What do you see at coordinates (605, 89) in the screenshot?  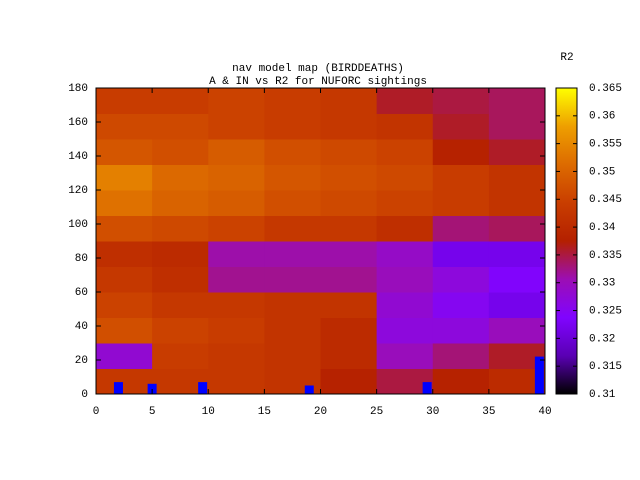 I see `colorbar-tick-label: 0.365` at bounding box center [605, 89].